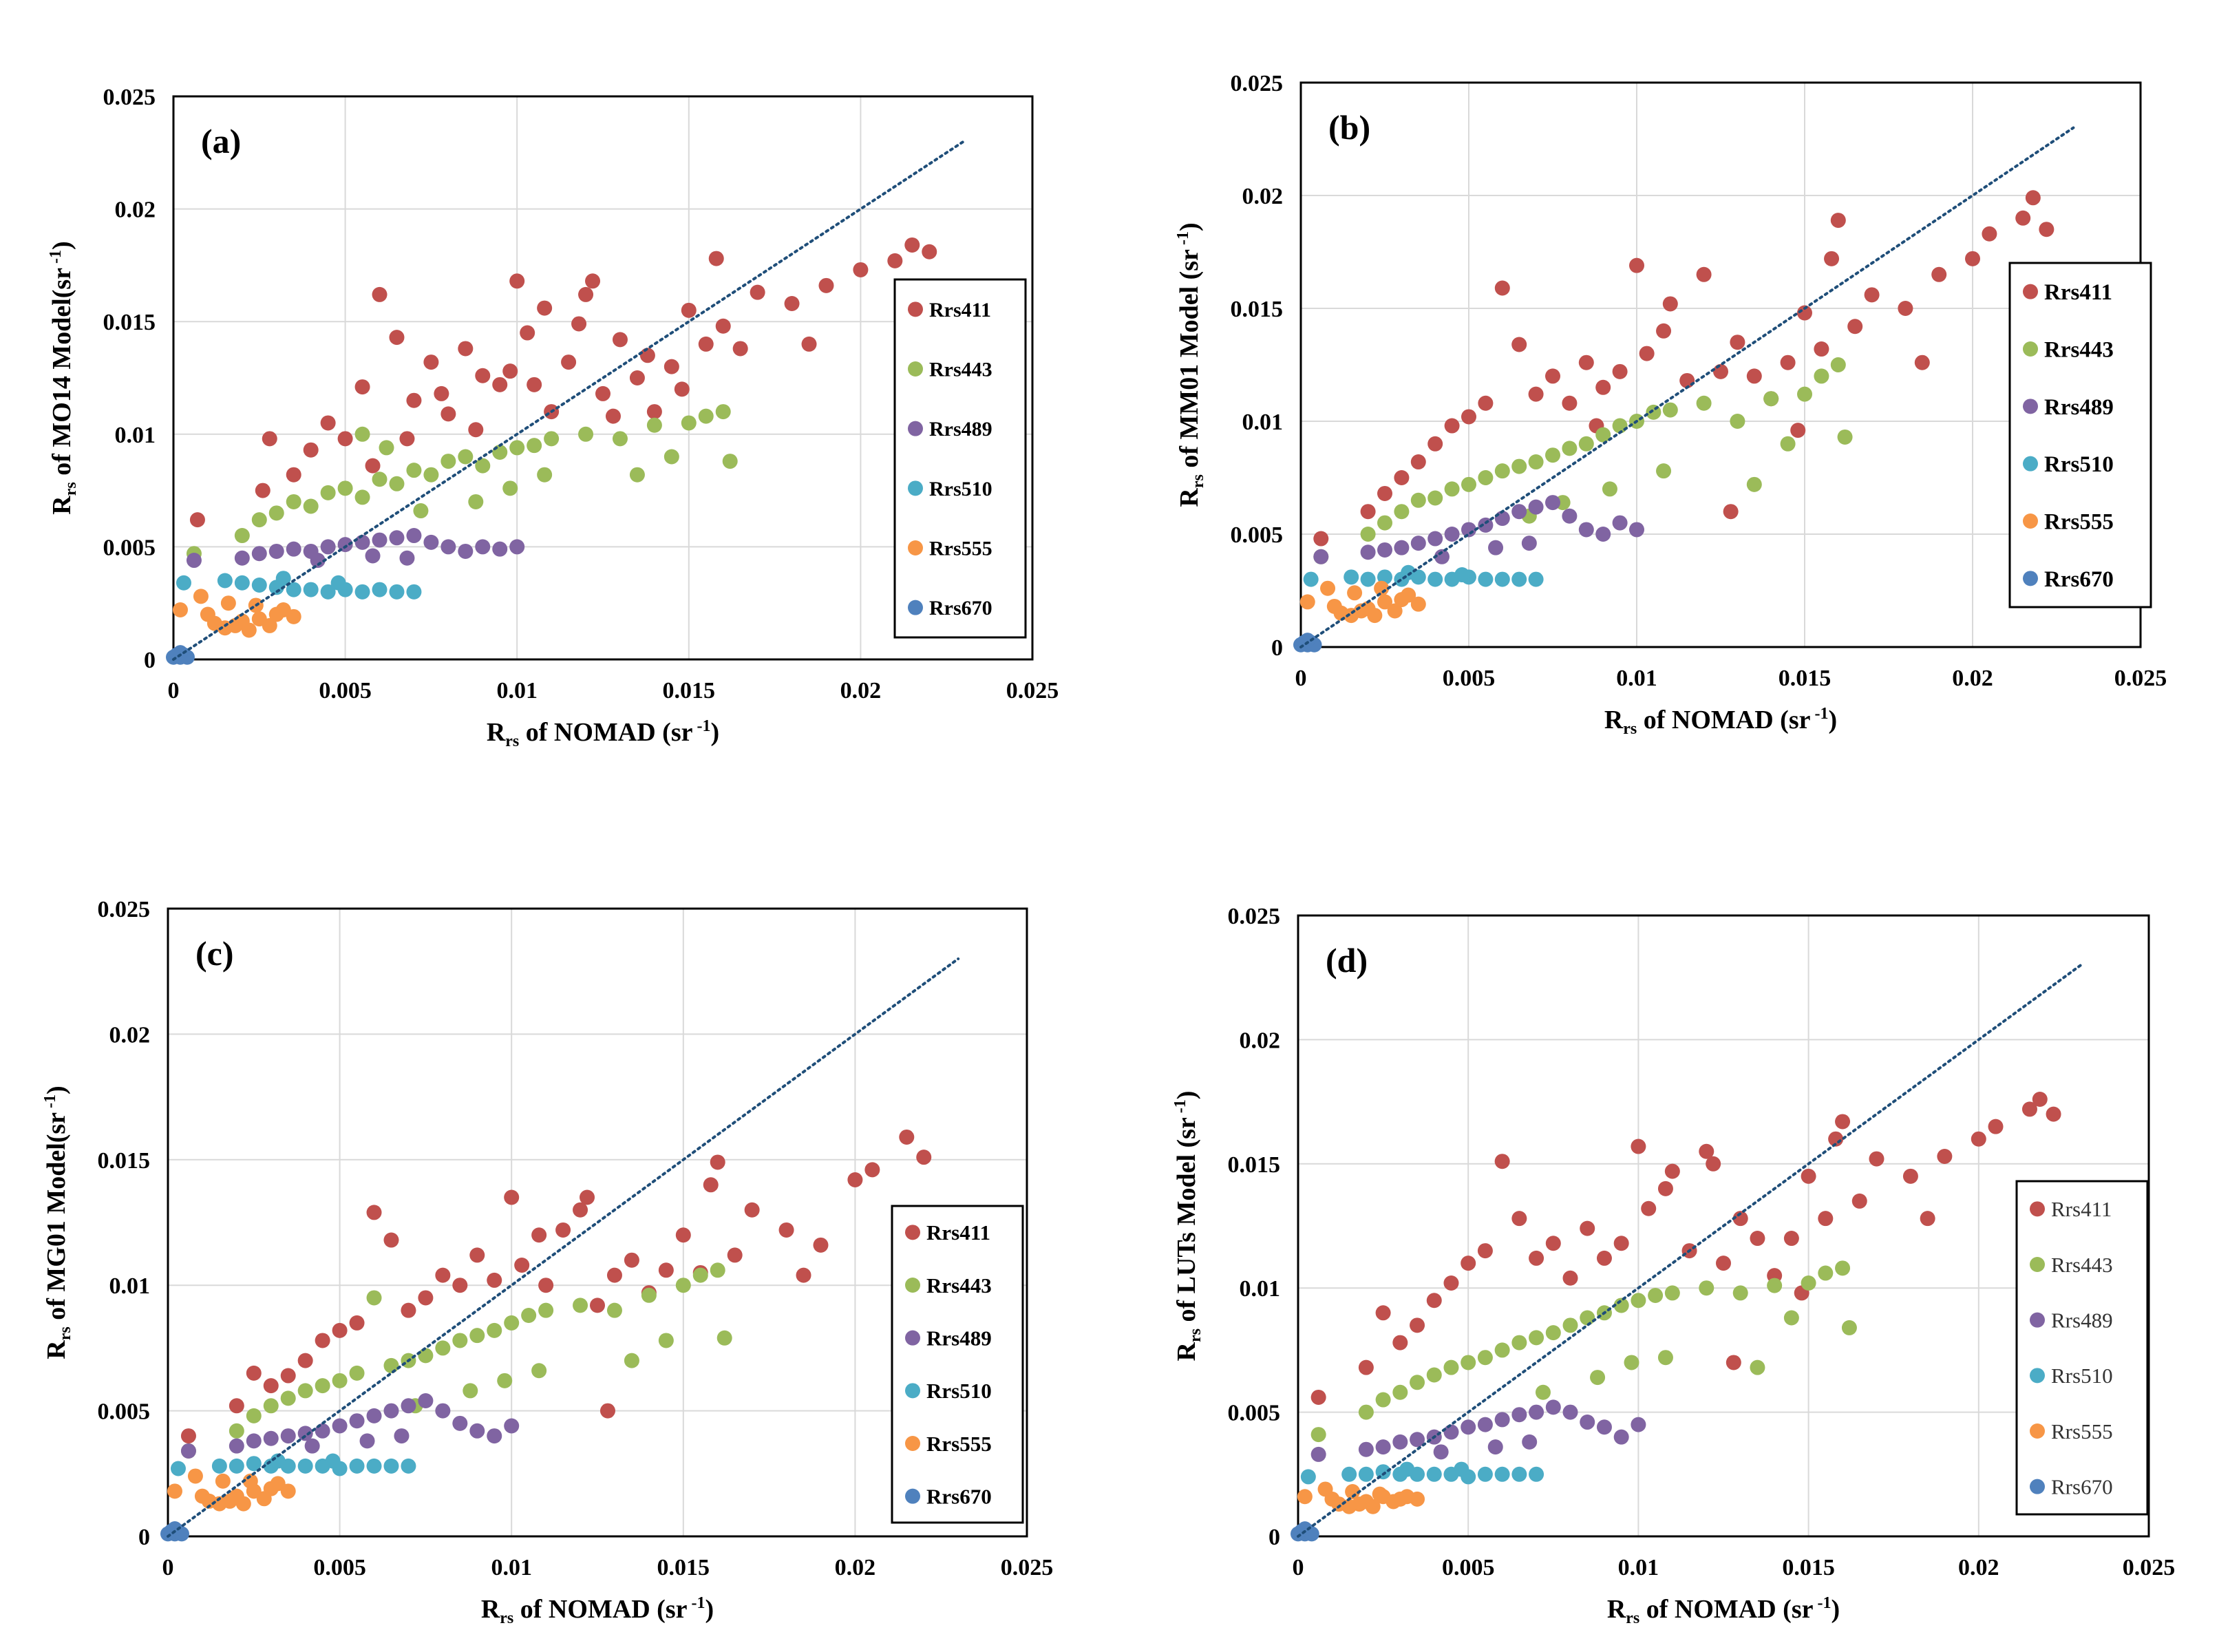  I want to click on y-tick-label: 0, so click(1274, 1537).